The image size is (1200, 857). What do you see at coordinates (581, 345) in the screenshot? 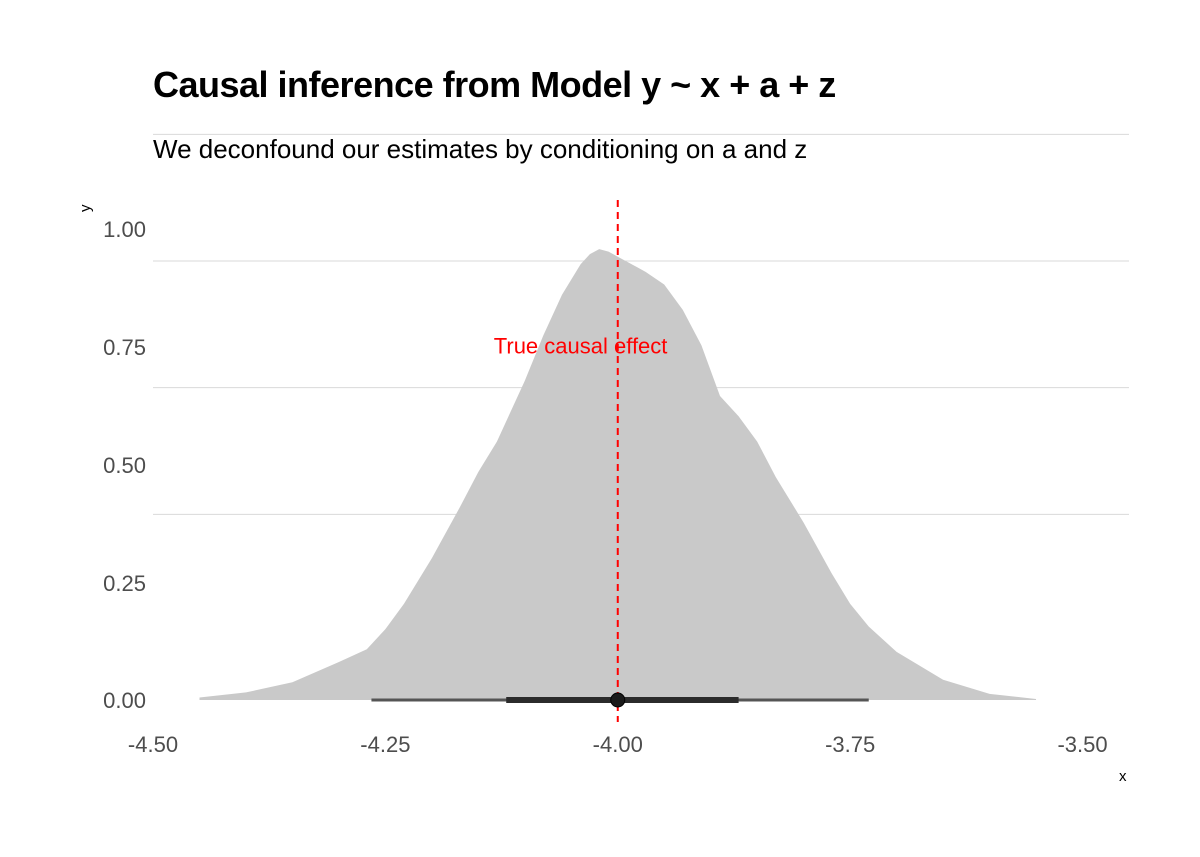
I see `true-effect-label: True causal effect` at bounding box center [581, 345].